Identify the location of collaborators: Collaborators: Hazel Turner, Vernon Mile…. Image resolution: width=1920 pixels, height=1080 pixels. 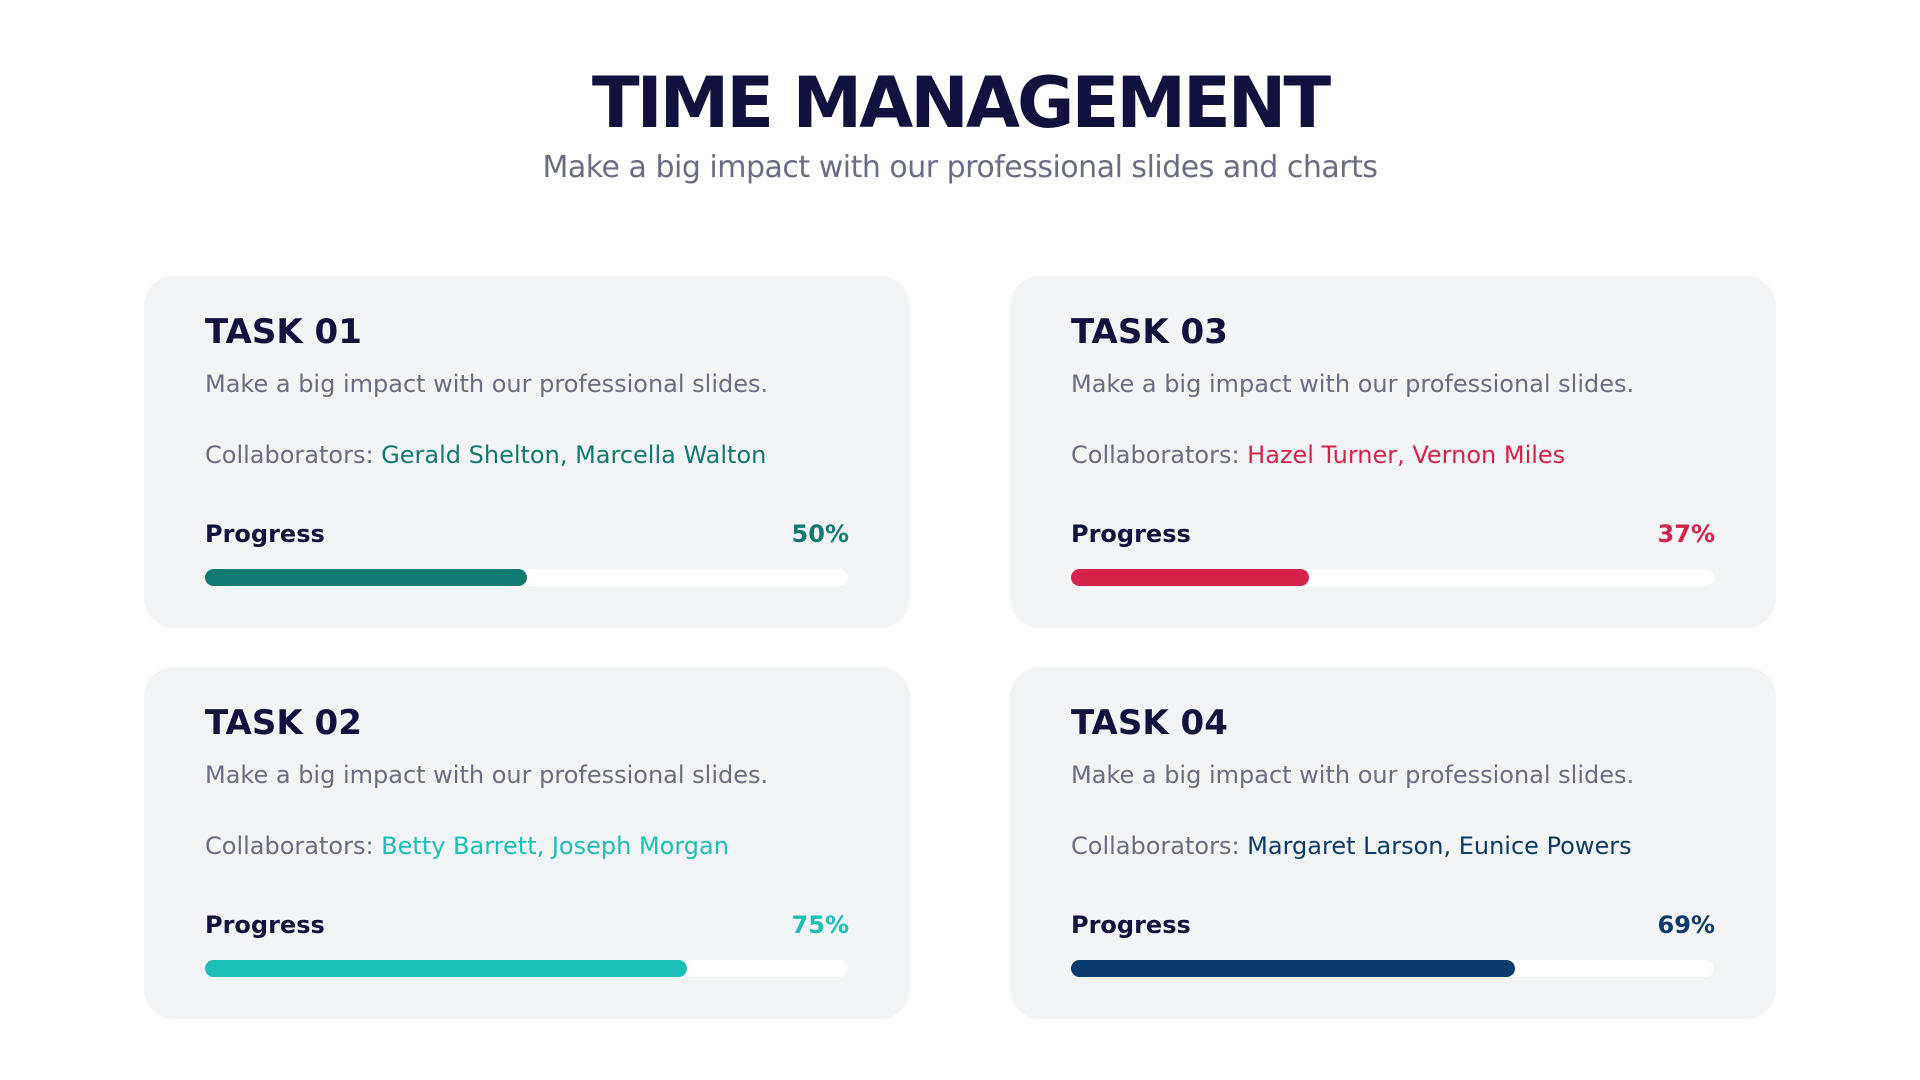
(1318, 455).